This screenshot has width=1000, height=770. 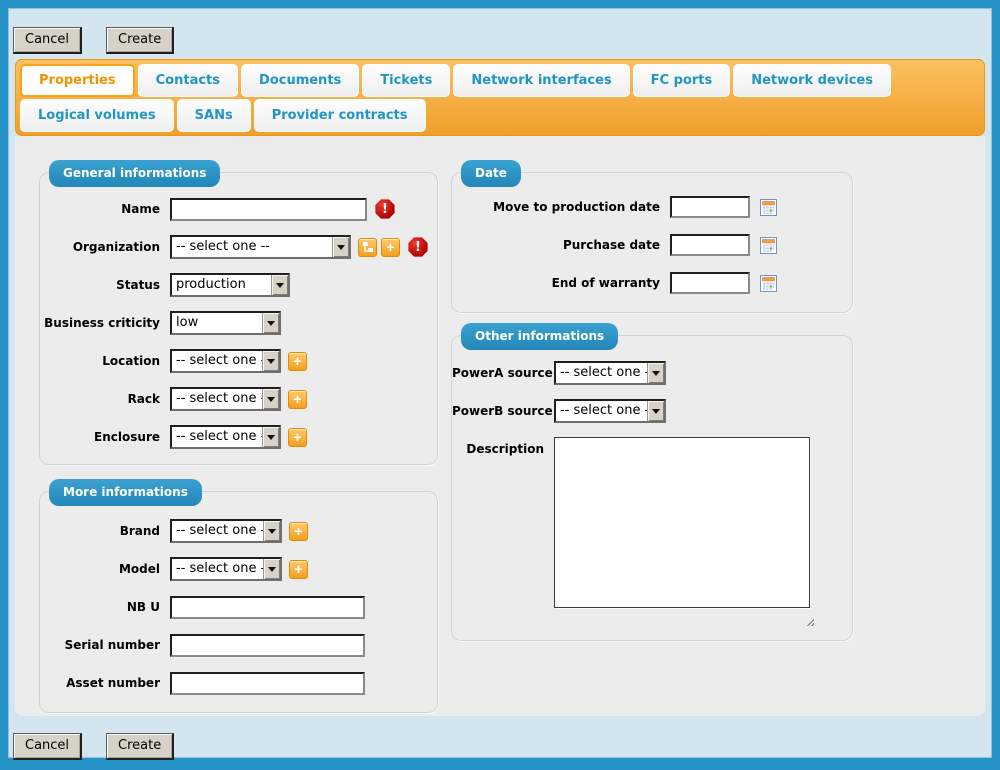 I want to click on field-row-description: Description, so click(x=652, y=531).